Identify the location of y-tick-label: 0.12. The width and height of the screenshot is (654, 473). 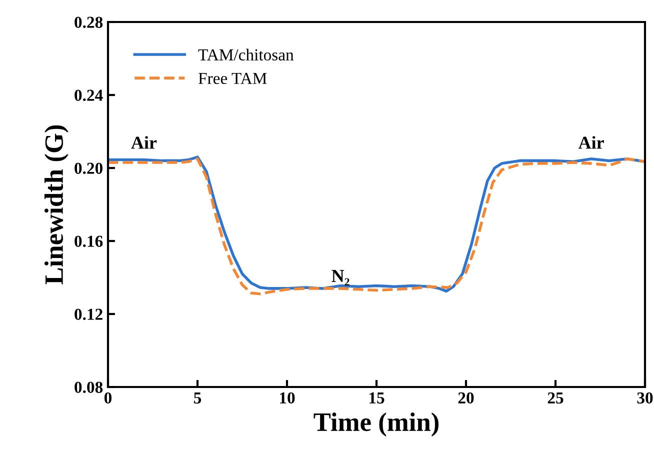
(88, 314).